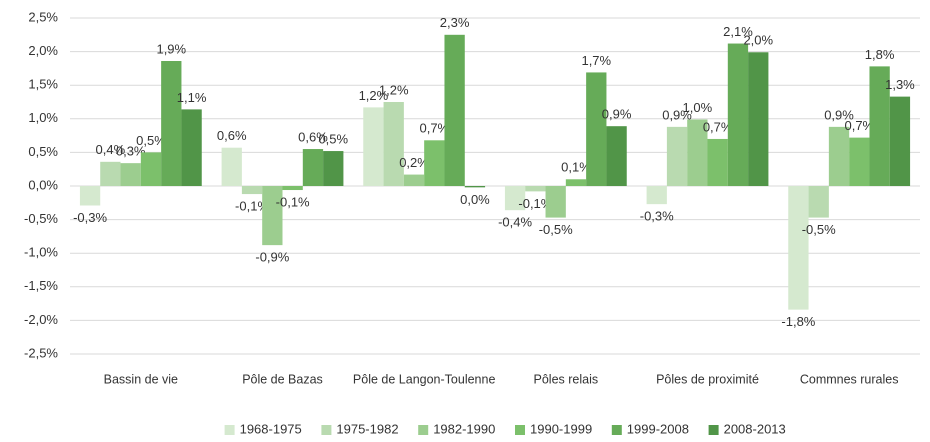  What do you see at coordinates (658, 428) in the screenshot?
I see `legend-label: 1999-2008` at bounding box center [658, 428].